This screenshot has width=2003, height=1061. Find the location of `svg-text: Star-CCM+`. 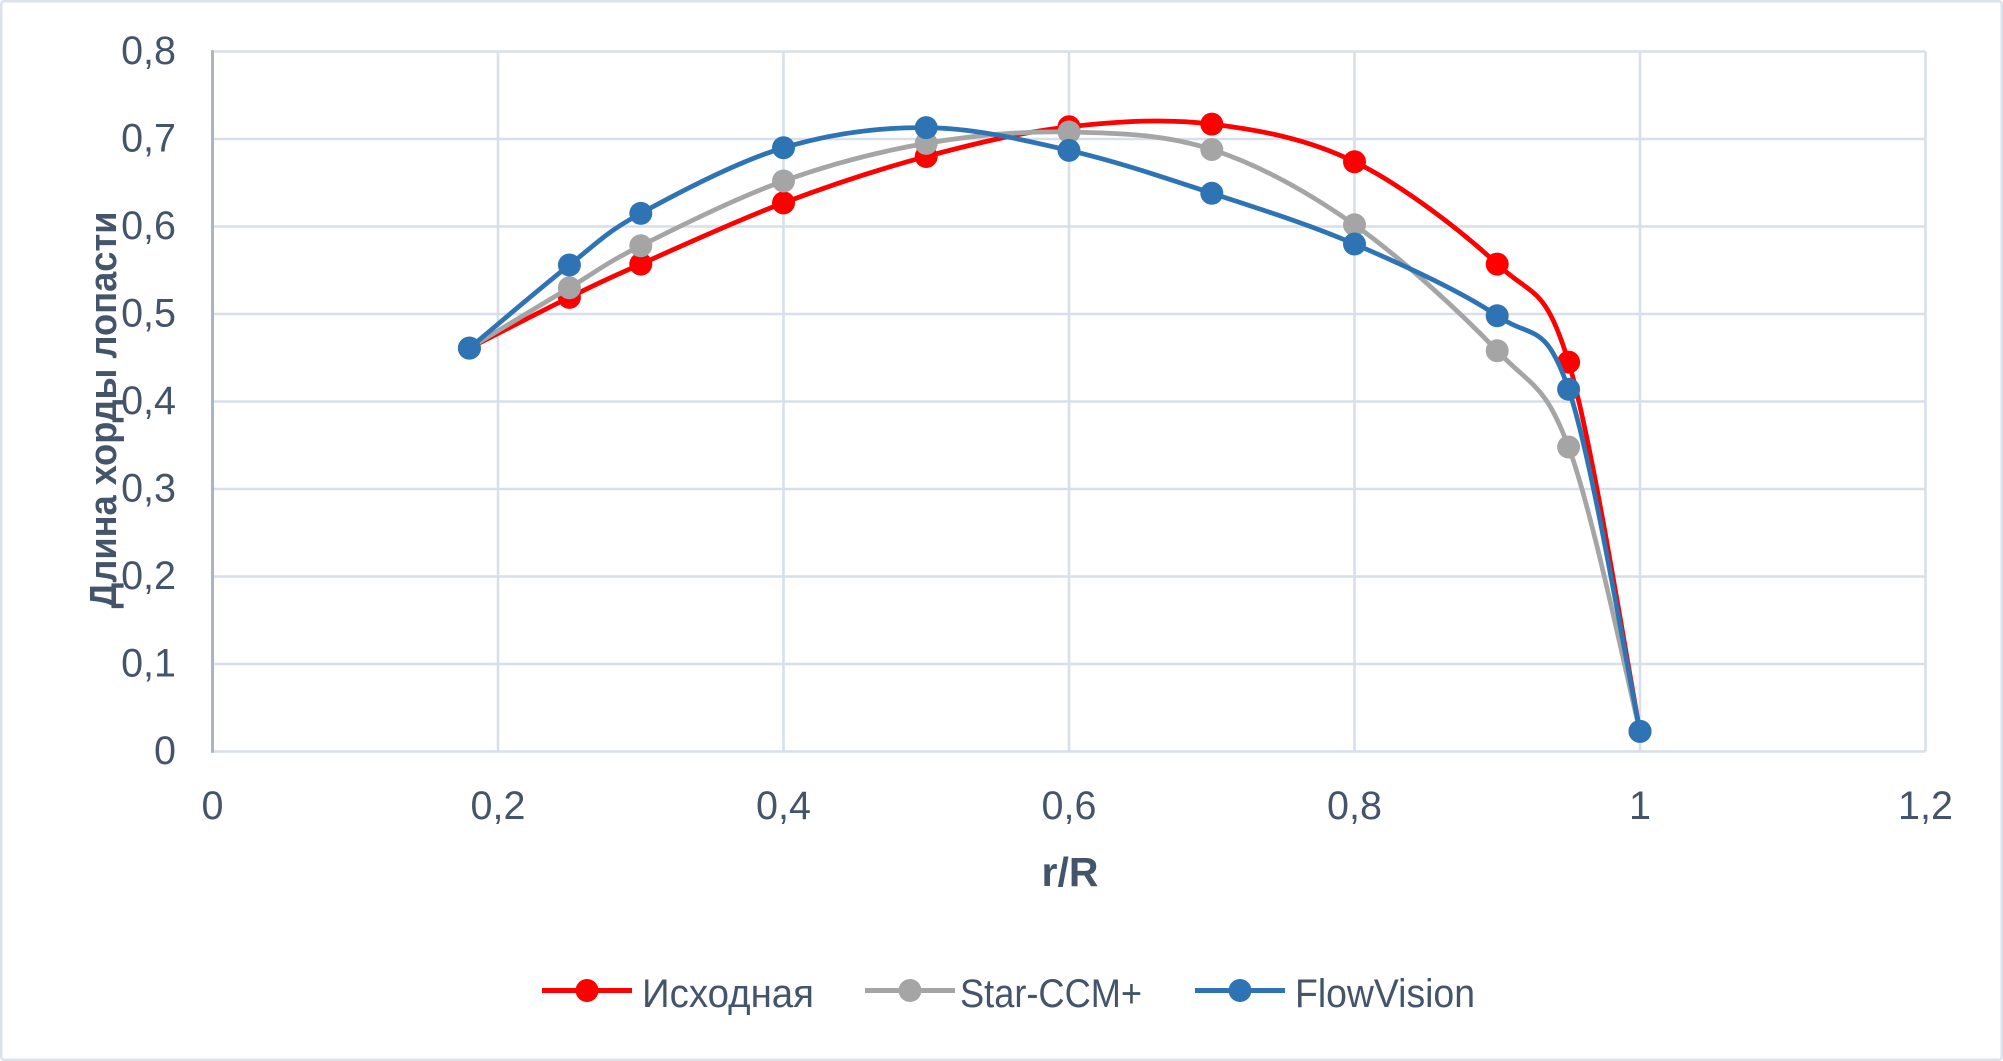

svg-text: Star-CCM+ is located at coordinates (1051, 994).